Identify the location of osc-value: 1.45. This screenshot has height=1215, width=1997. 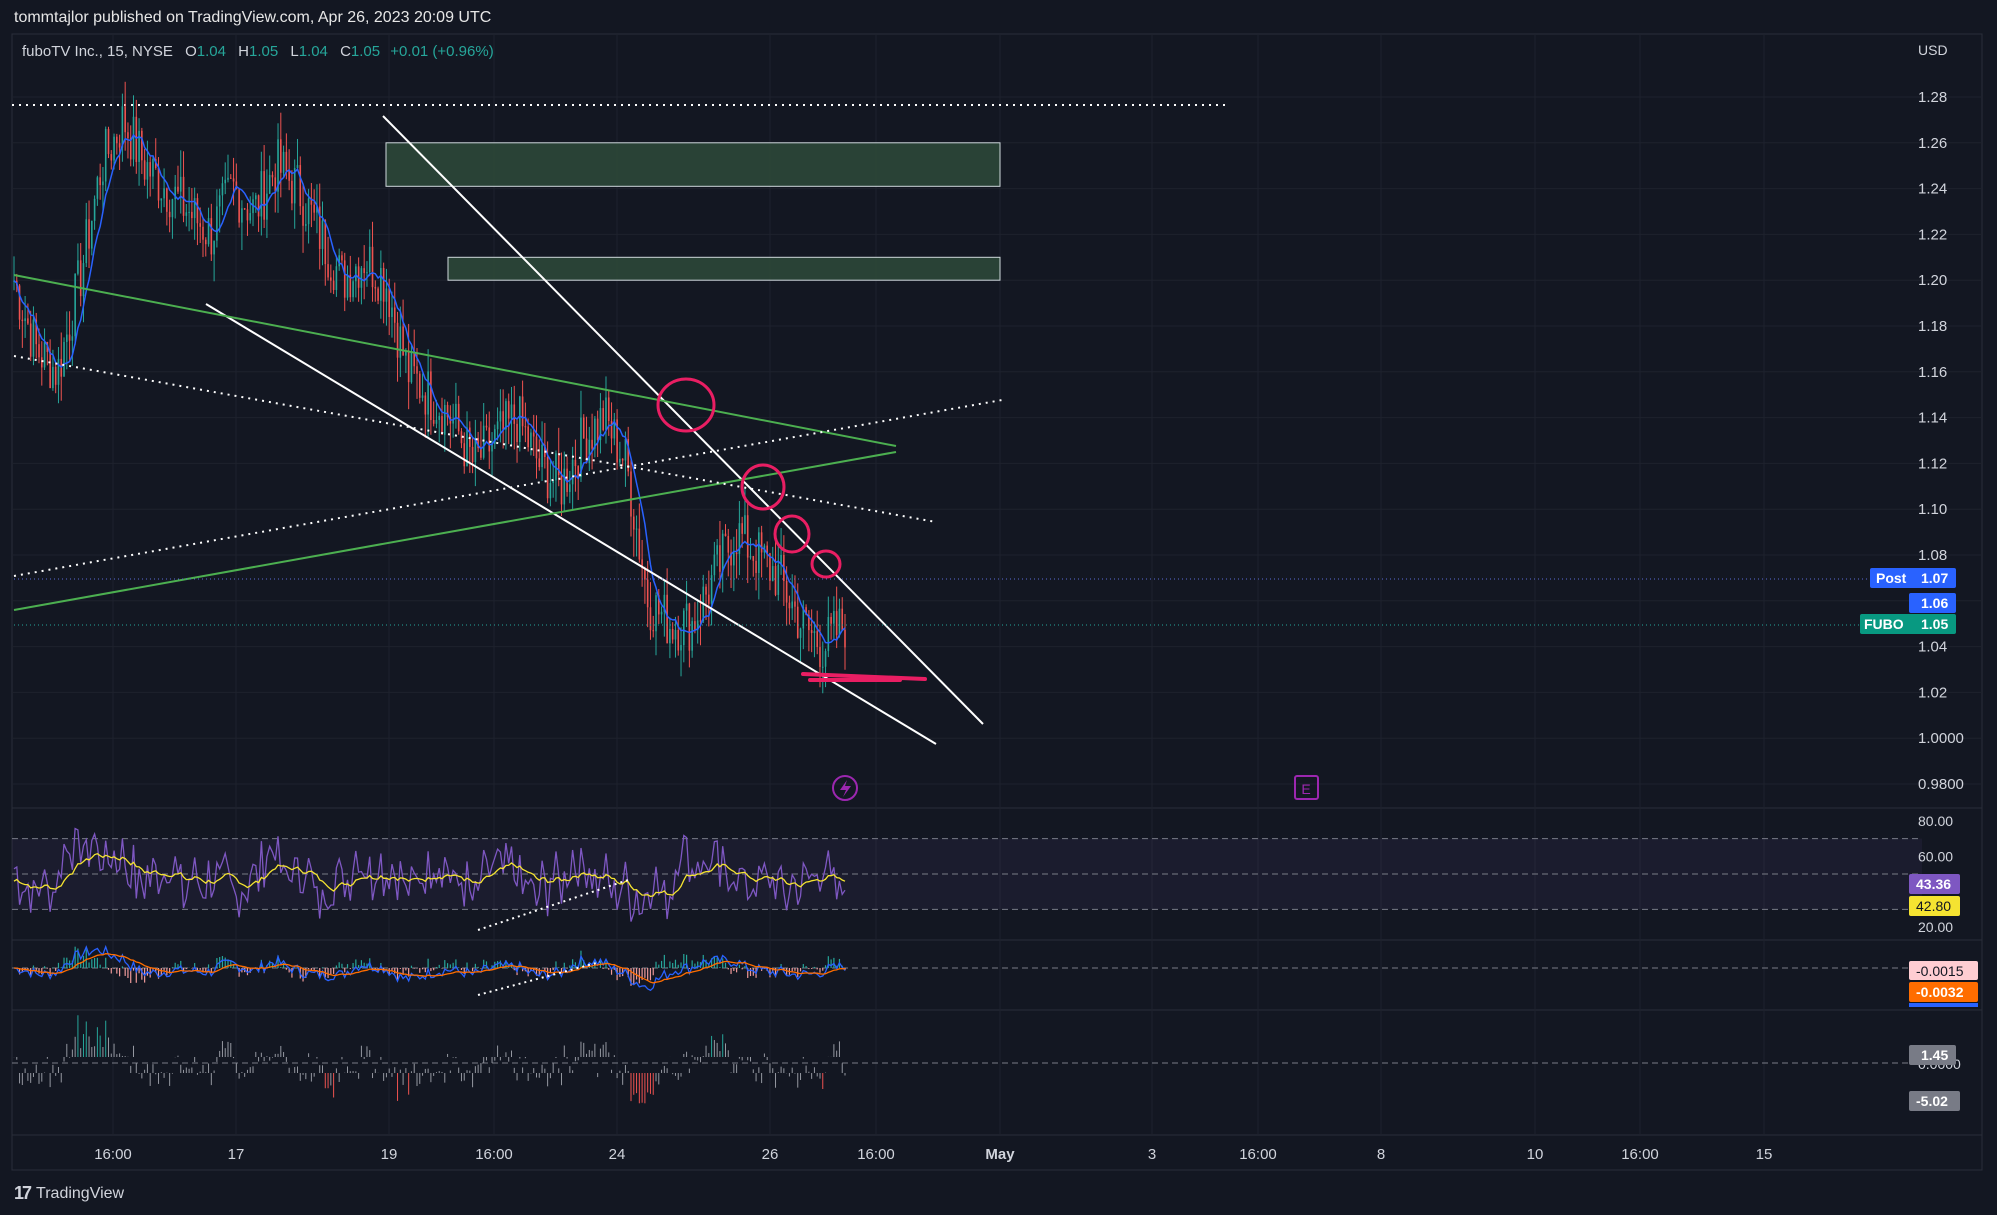
(1934, 1055).